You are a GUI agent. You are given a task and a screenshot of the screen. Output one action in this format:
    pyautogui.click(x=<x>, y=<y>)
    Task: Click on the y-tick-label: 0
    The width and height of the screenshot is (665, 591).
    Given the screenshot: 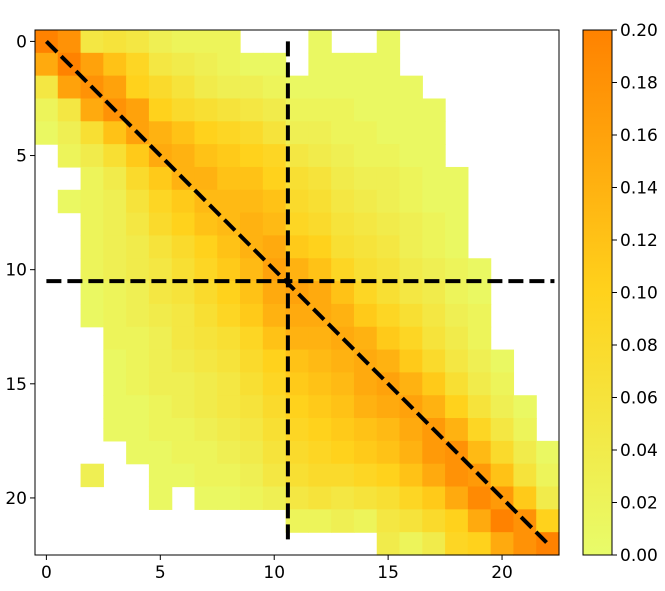 What is the action you would take?
    pyautogui.click(x=21, y=42)
    